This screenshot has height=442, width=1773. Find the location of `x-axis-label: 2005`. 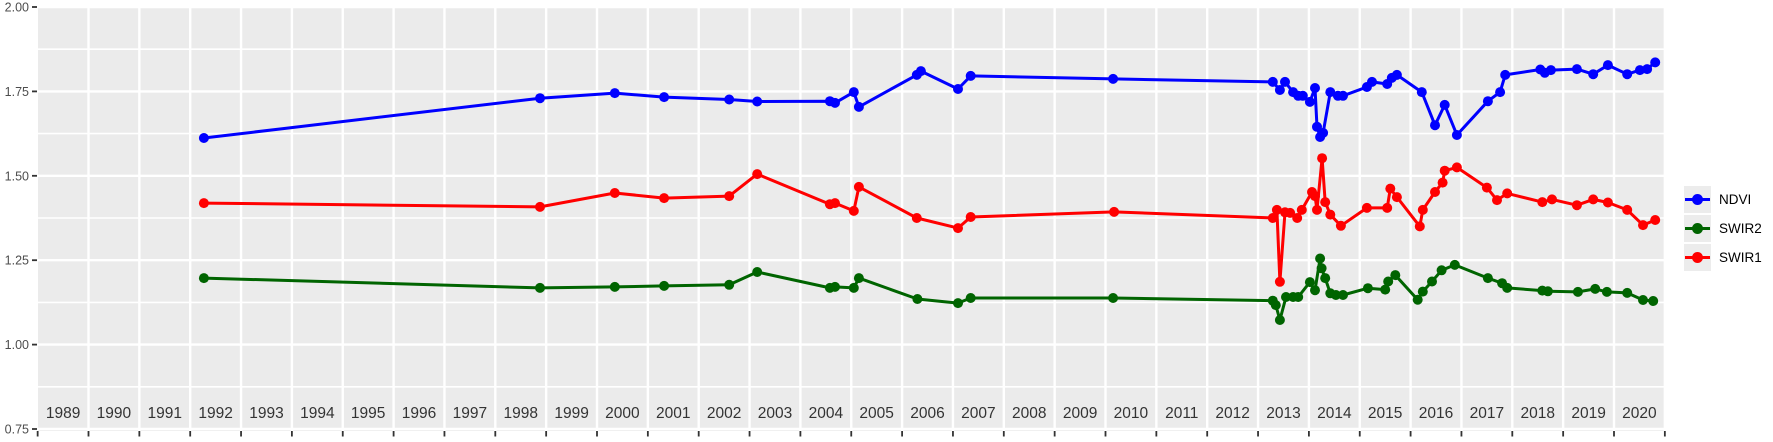

x-axis-label: 2005 is located at coordinates (876, 413).